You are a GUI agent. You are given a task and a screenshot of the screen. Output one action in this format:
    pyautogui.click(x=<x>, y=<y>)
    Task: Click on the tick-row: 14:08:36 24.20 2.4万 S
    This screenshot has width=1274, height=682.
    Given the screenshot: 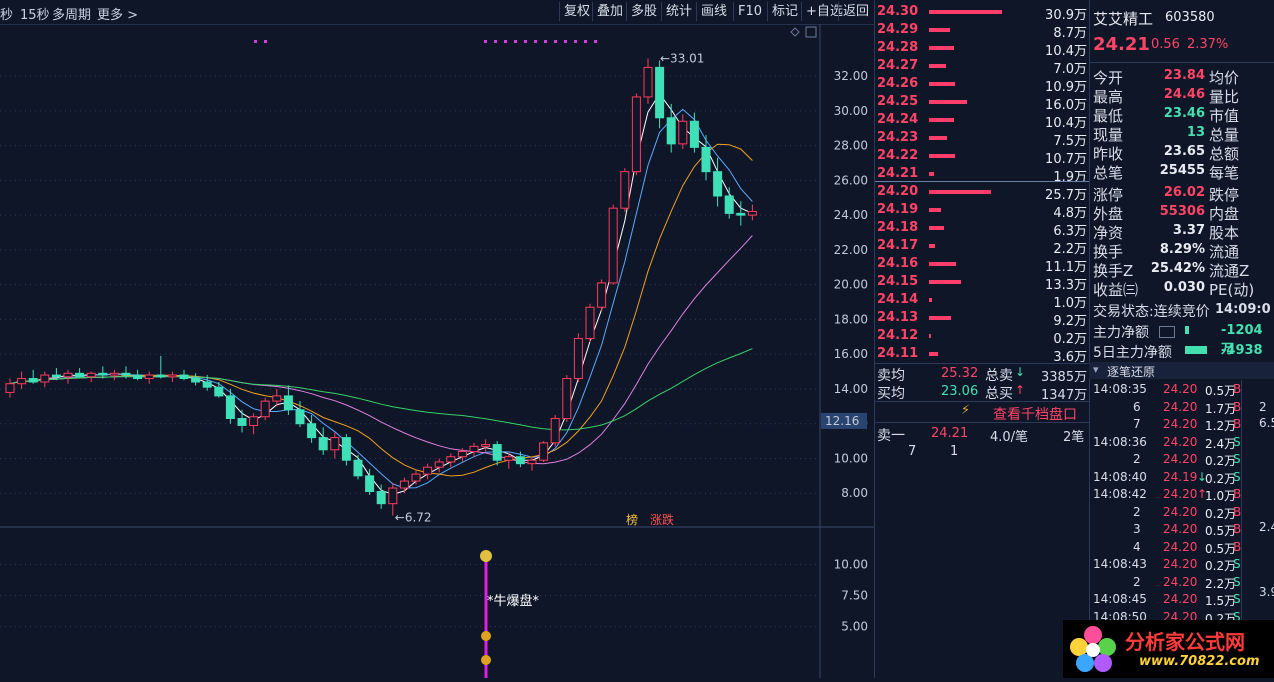 What is the action you would take?
    pyautogui.click(x=1166, y=443)
    